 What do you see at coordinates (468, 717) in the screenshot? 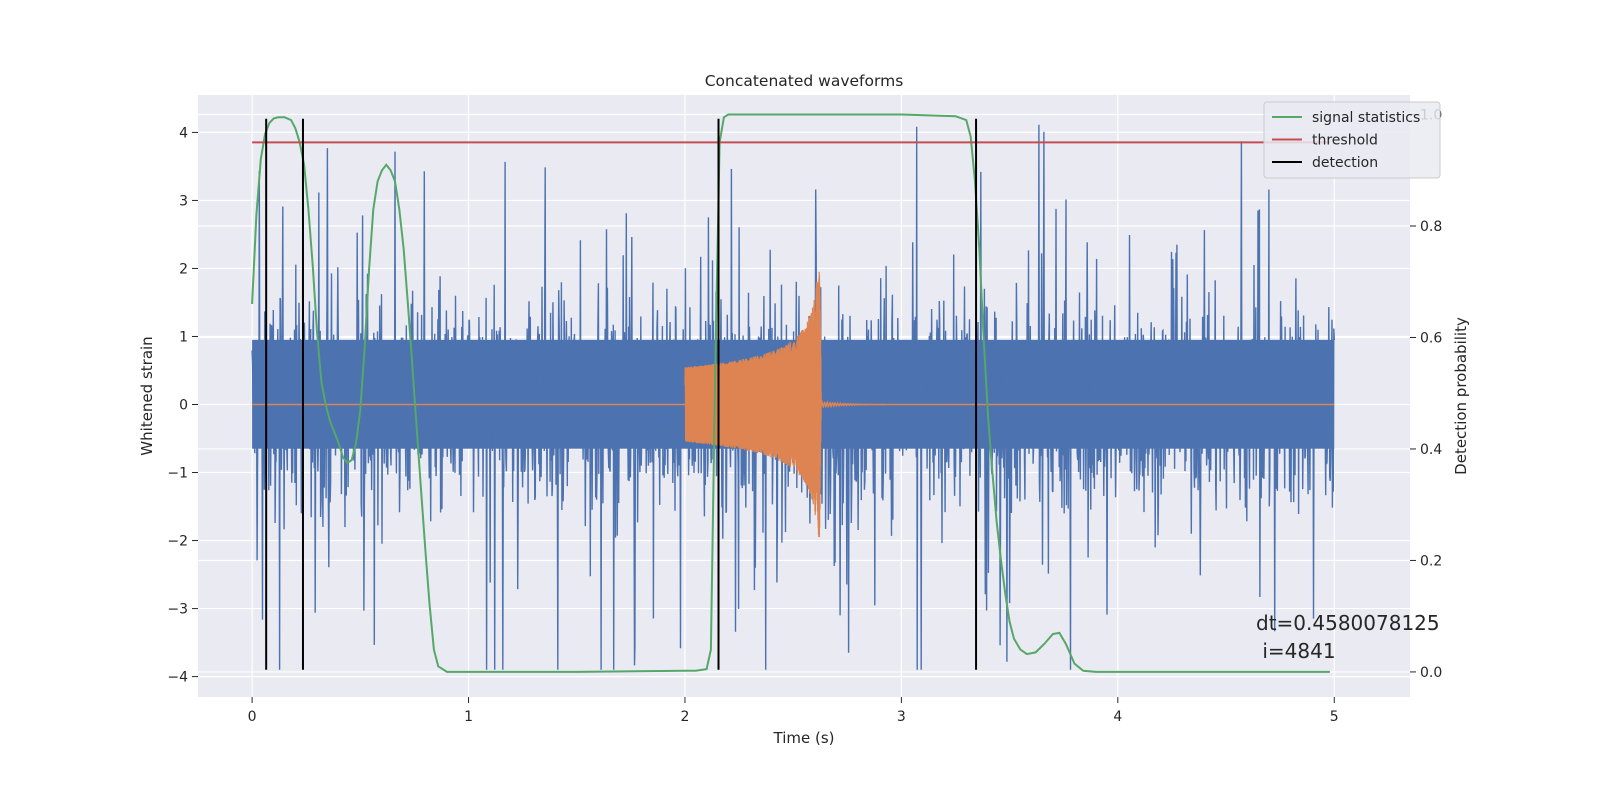
I see `x-tick-label: 1` at bounding box center [468, 717].